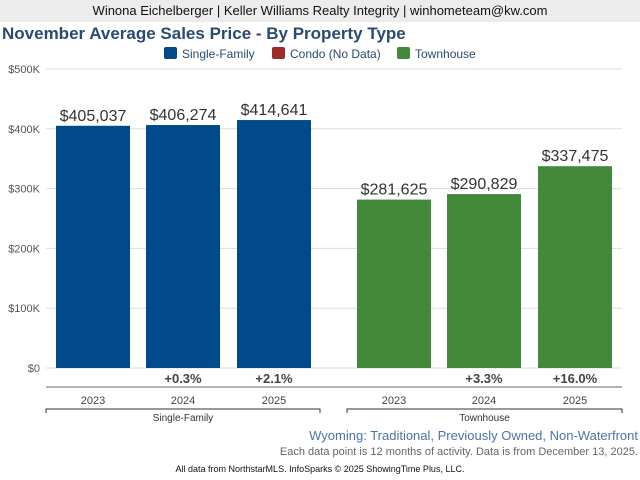 The width and height of the screenshot is (640, 480). What do you see at coordinates (183, 115) in the screenshot?
I see `bar-value-label: $406,274` at bounding box center [183, 115].